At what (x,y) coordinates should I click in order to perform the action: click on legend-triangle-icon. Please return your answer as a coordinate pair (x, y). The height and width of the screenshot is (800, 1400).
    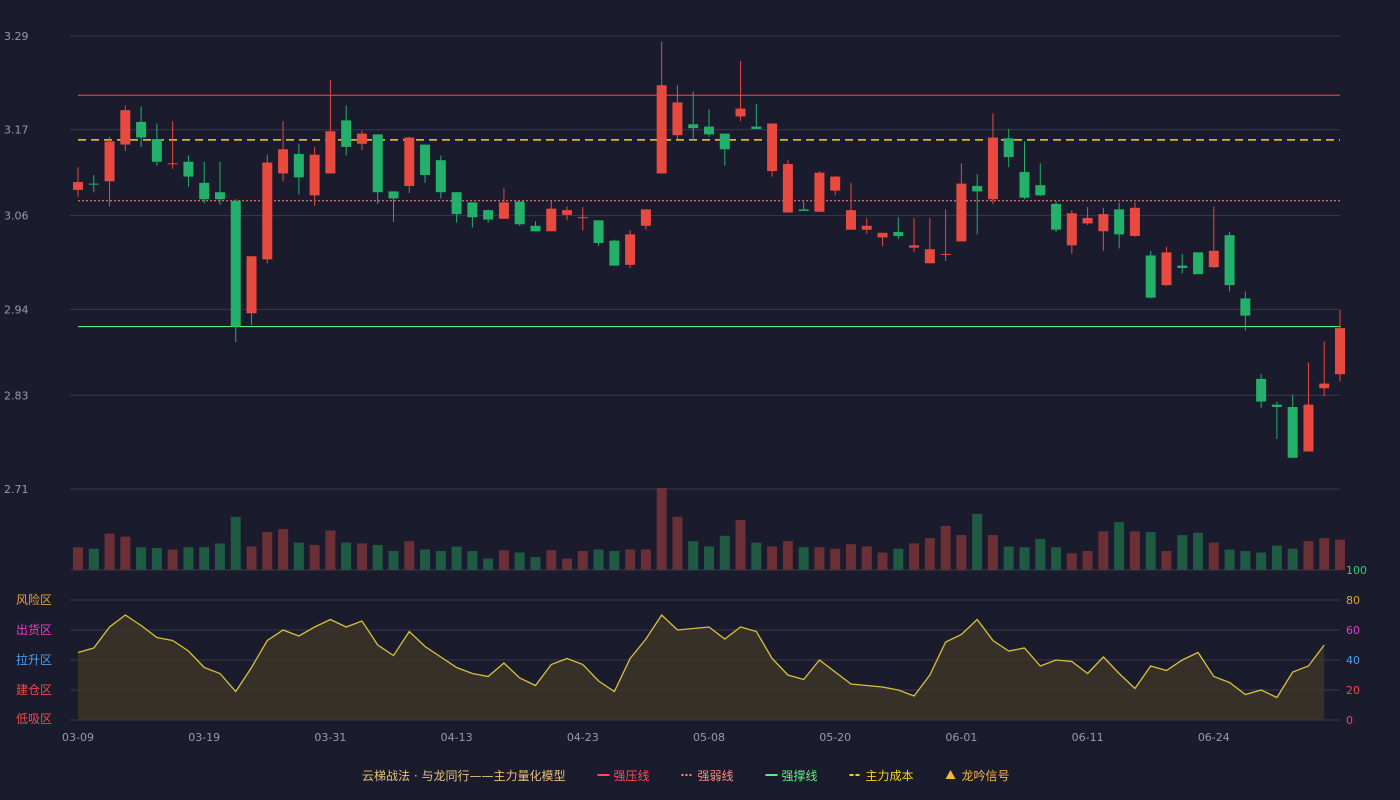
    Looking at the image, I should click on (950, 774).